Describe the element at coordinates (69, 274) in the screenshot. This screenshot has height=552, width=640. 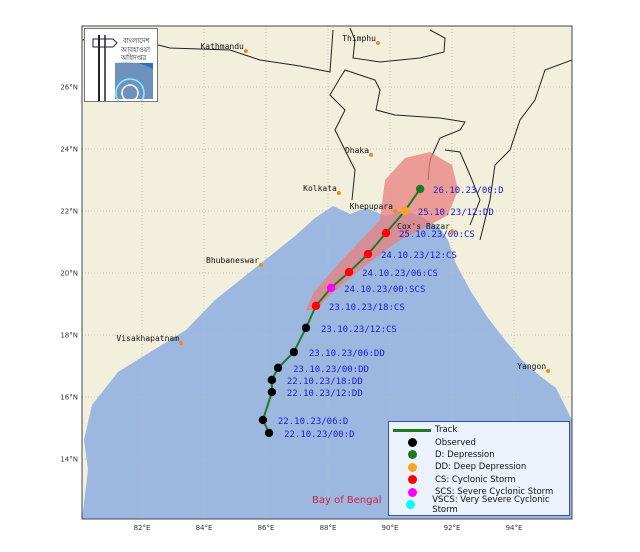
I see `lat-tick-label: 20°N` at that location.